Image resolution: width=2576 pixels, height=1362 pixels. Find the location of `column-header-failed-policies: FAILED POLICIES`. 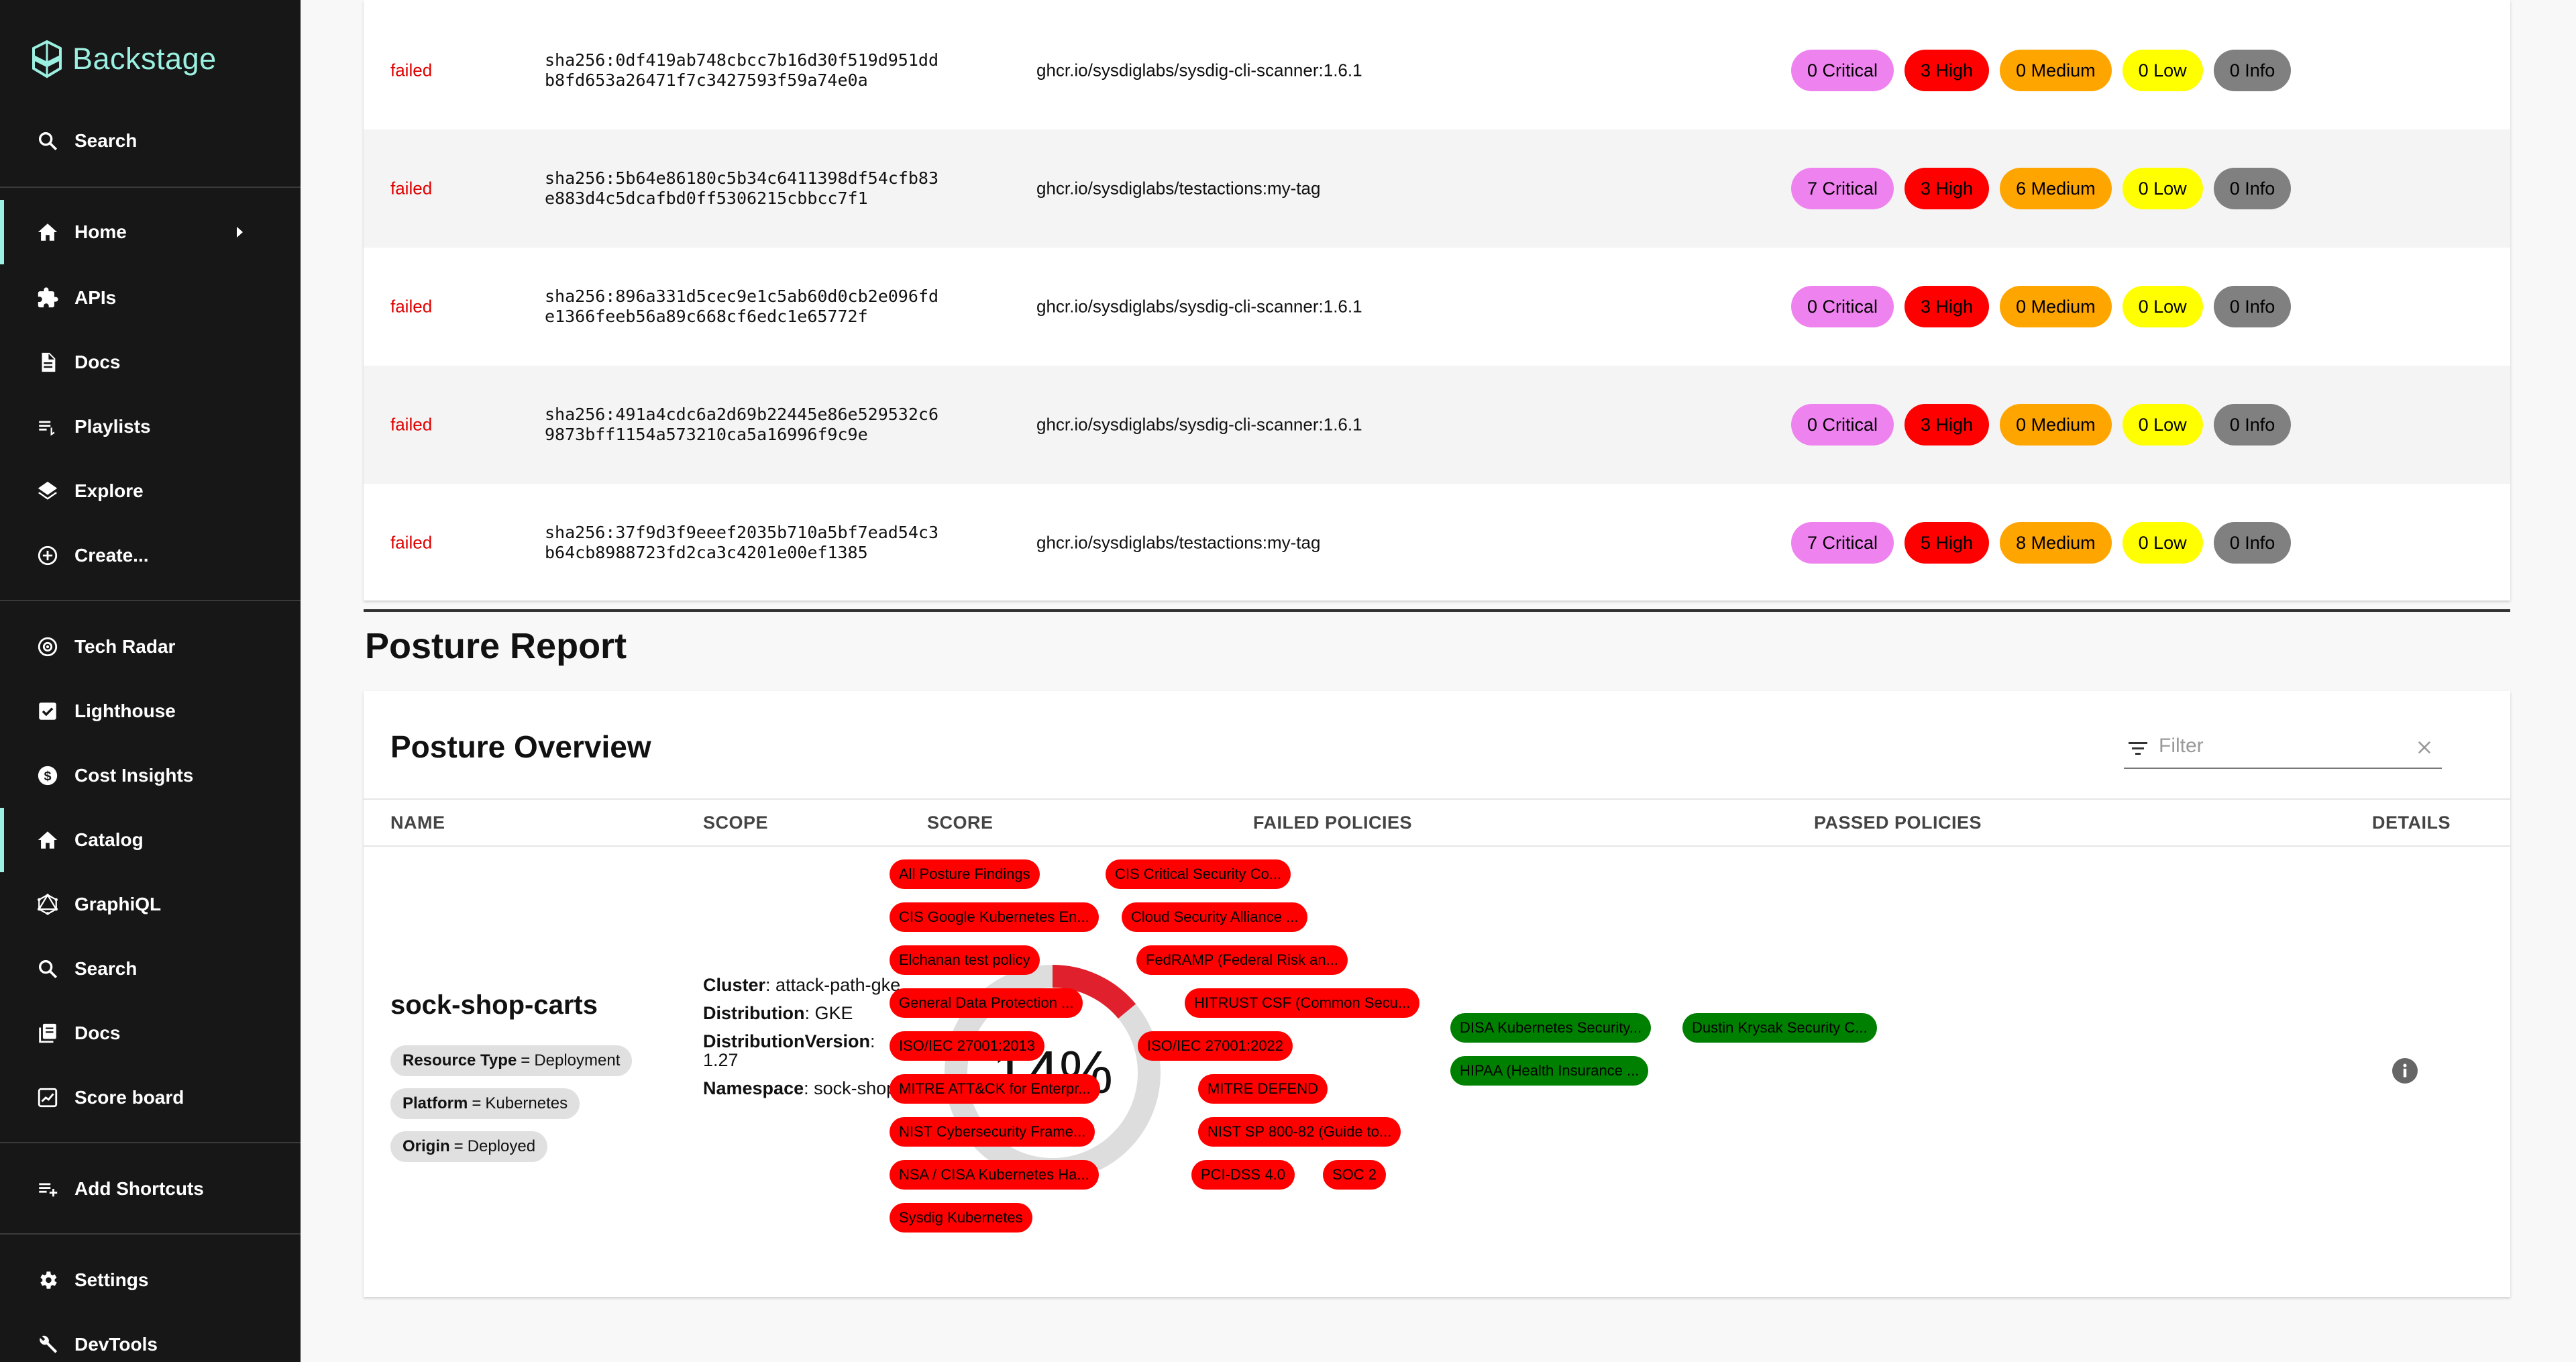

column-header-failed-policies: FAILED POLICIES is located at coordinates (1333, 823).